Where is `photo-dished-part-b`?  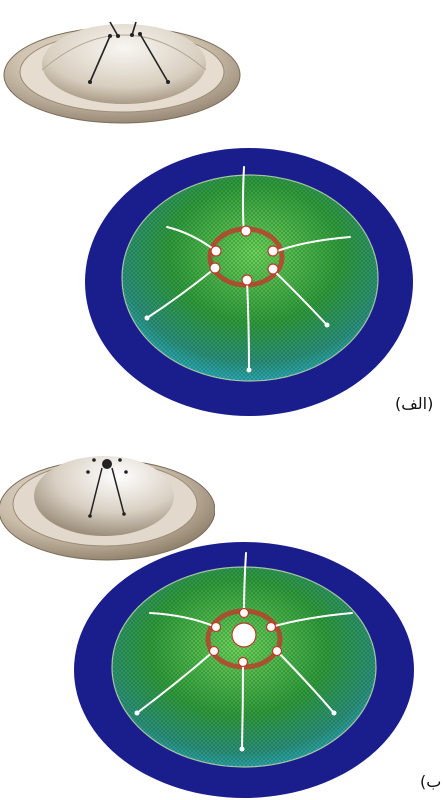 photo-dished-part-b is located at coordinates (107, 508).